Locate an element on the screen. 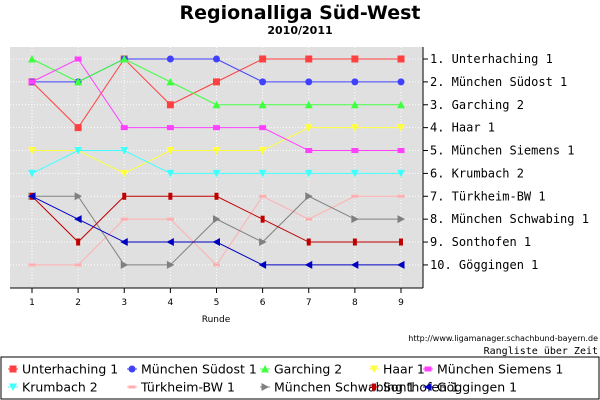 This screenshot has height=400, width=600. legend-label: München Siemens 1 is located at coordinates (500, 369).